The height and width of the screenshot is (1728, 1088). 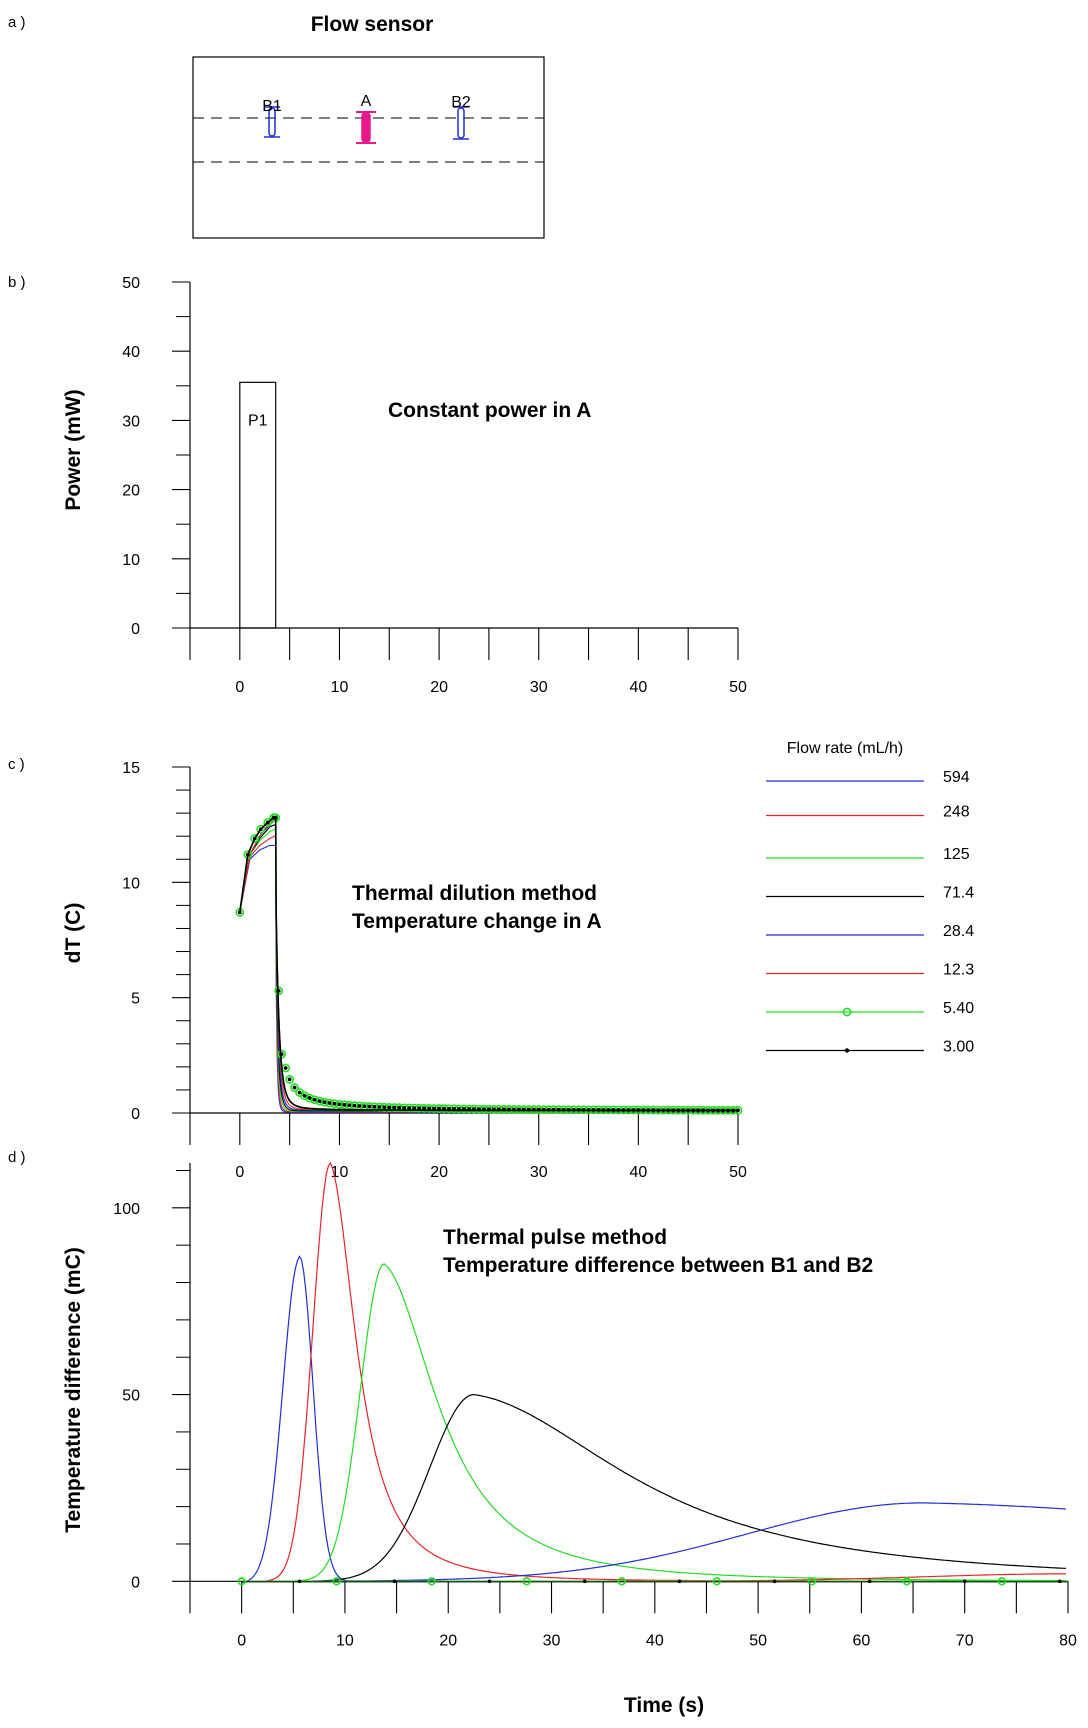 I want to click on pulse-annotation-line-1: Thermal pulse method, so click(x=555, y=1237).